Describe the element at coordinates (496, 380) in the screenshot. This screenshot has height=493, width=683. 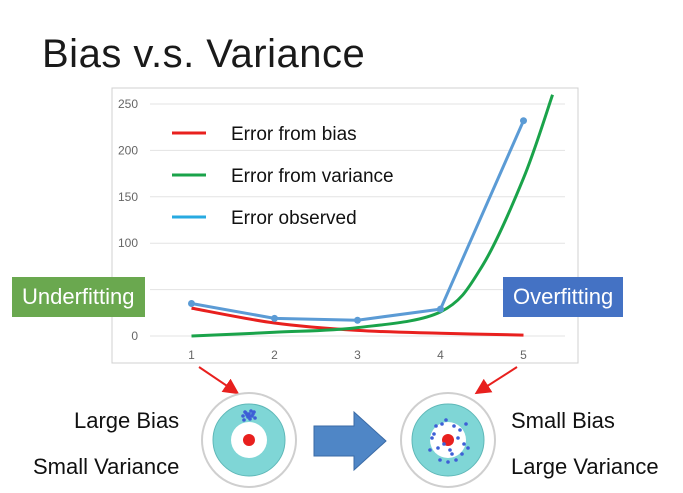
I see `pointer-arrow-right` at that location.